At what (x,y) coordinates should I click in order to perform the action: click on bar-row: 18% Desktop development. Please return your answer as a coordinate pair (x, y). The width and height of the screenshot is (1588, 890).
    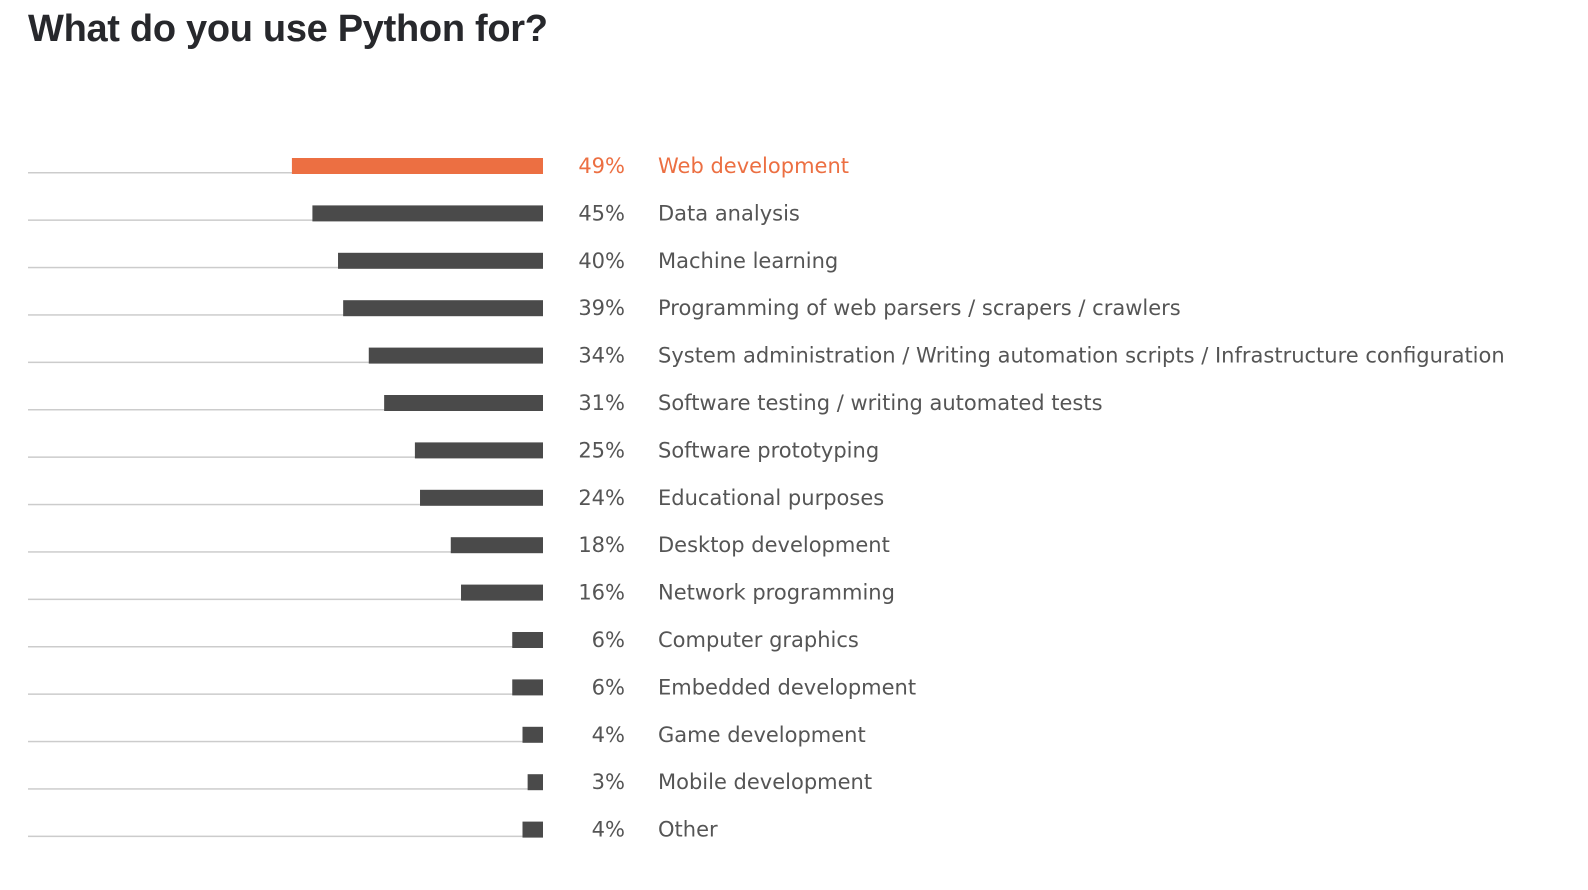
    Looking at the image, I should click on (459, 545).